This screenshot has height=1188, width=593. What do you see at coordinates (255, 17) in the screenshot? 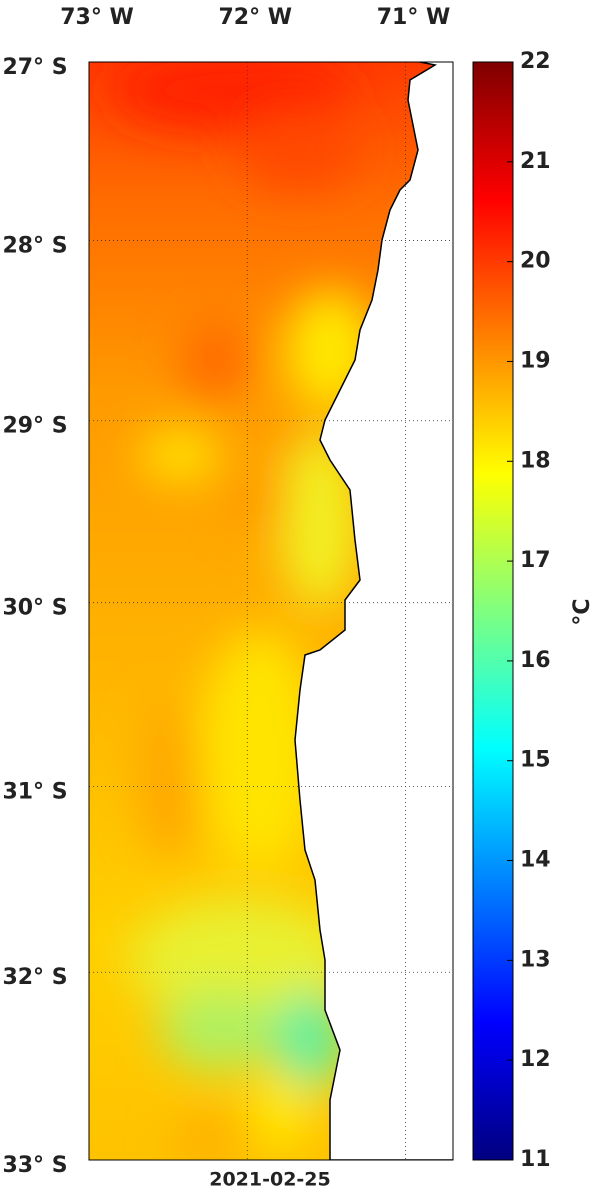
I see `lon-label: 72° W` at bounding box center [255, 17].